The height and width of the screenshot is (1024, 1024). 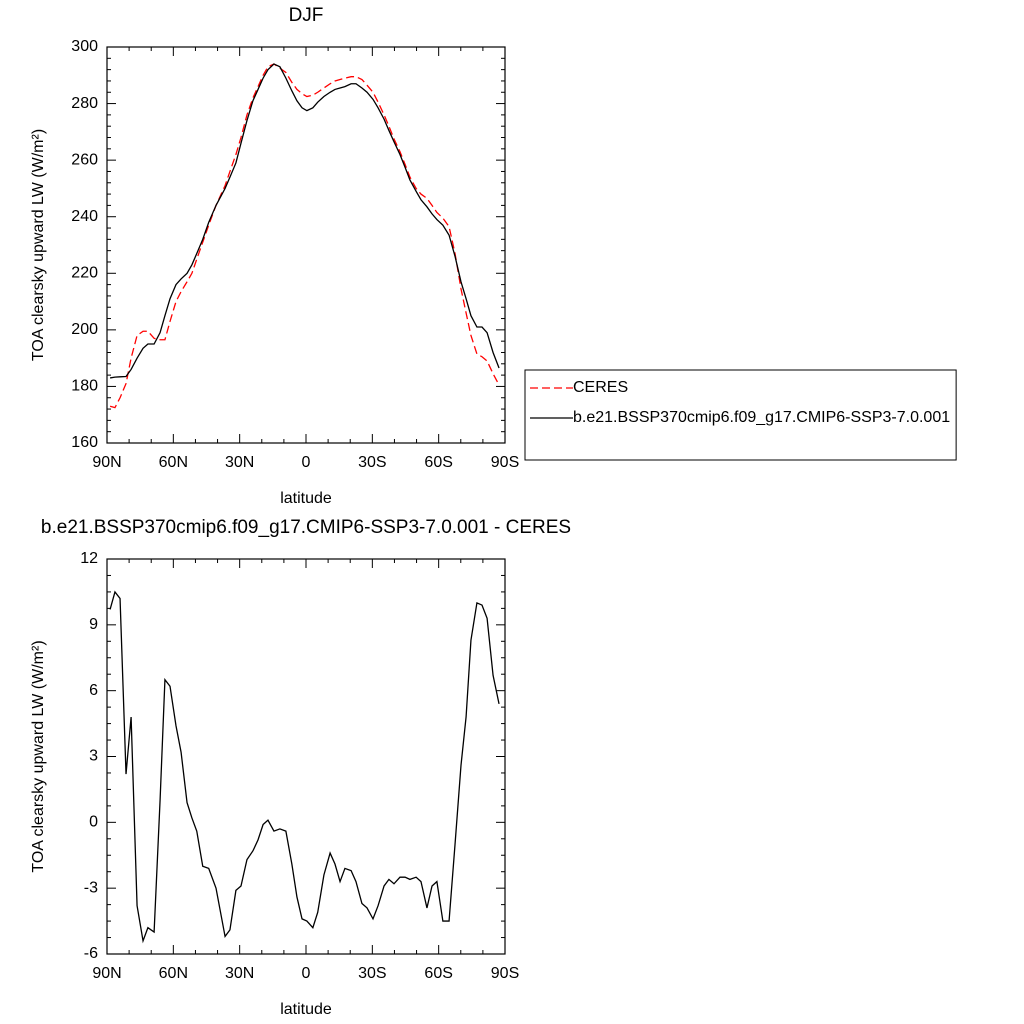 I want to click on chart-title: DJF, so click(x=306, y=15).